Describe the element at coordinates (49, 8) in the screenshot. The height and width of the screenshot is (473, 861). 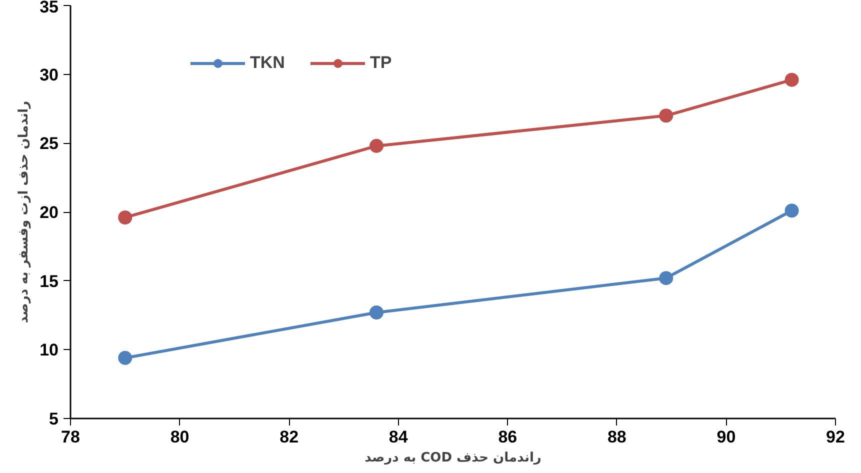
I see `y-tick-label: 35` at that location.